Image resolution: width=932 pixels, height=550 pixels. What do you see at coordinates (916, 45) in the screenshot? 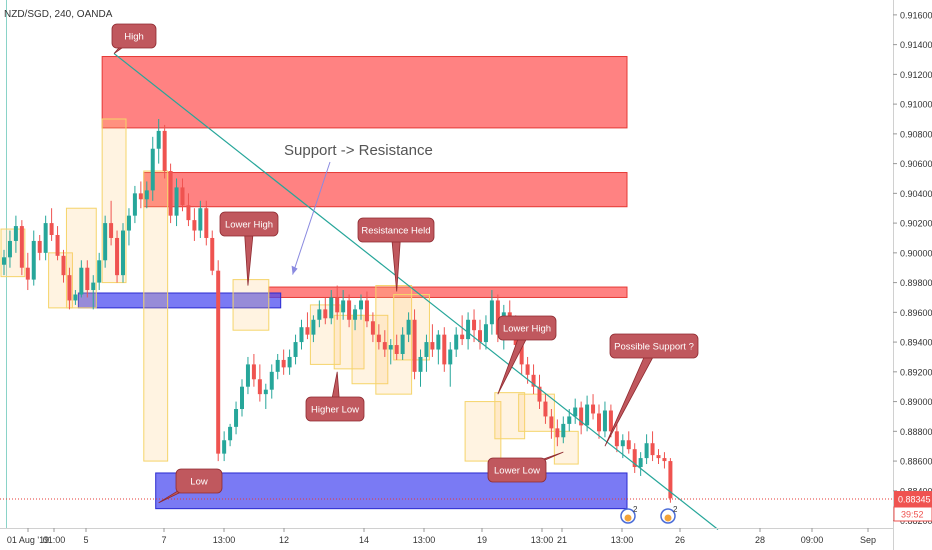
I see `price-tick-label: 0.91400` at bounding box center [916, 45].